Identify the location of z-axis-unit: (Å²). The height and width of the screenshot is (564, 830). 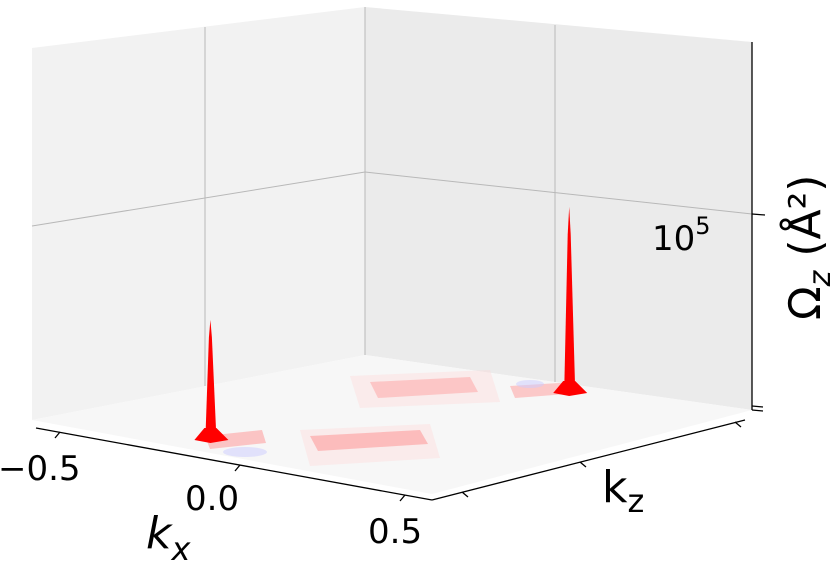
(804, 223).